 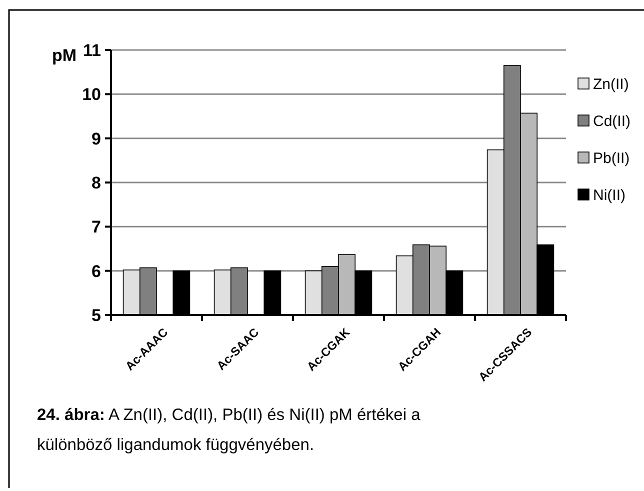 I want to click on legend-label: Pb(II), so click(x=611, y=158).